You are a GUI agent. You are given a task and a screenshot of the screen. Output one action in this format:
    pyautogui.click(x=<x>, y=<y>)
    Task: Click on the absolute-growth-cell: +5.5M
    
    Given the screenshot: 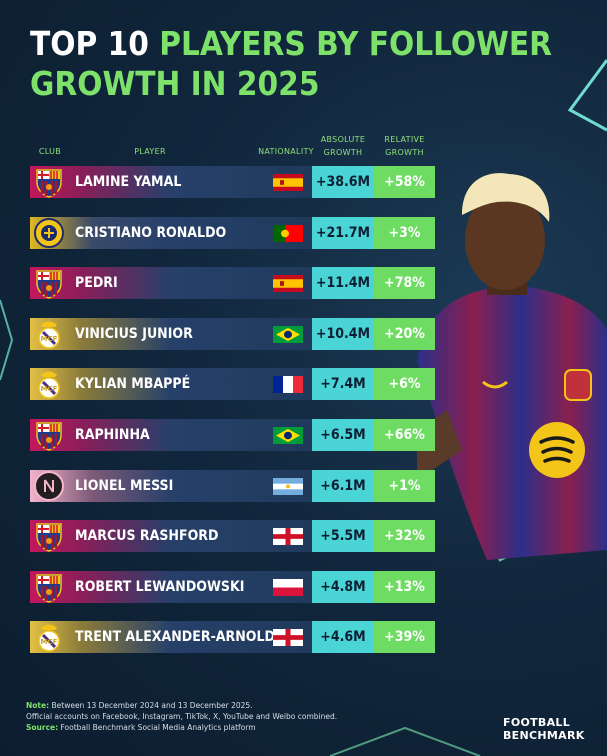 What is the action you would take?
    pyautogui.click(x=343, y=536)
    